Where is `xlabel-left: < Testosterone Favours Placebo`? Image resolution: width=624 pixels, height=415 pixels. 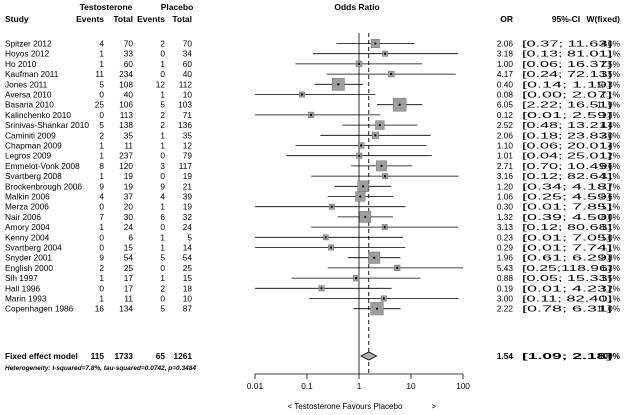
xlabel-left: < Testosterone Favours Placebo is located at coordinates (345, 406).